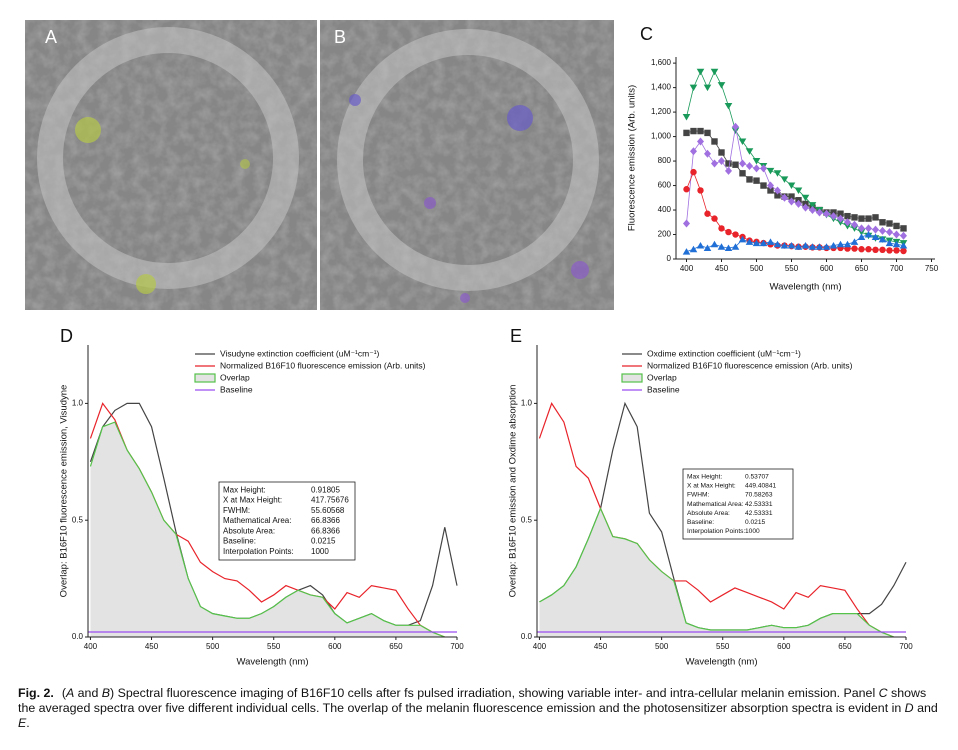 This screenshot has height=750, width=958. Describe the element at coordinates (661, 111) in the screenshot. I see `y-tick-label: 1,200` at that location.